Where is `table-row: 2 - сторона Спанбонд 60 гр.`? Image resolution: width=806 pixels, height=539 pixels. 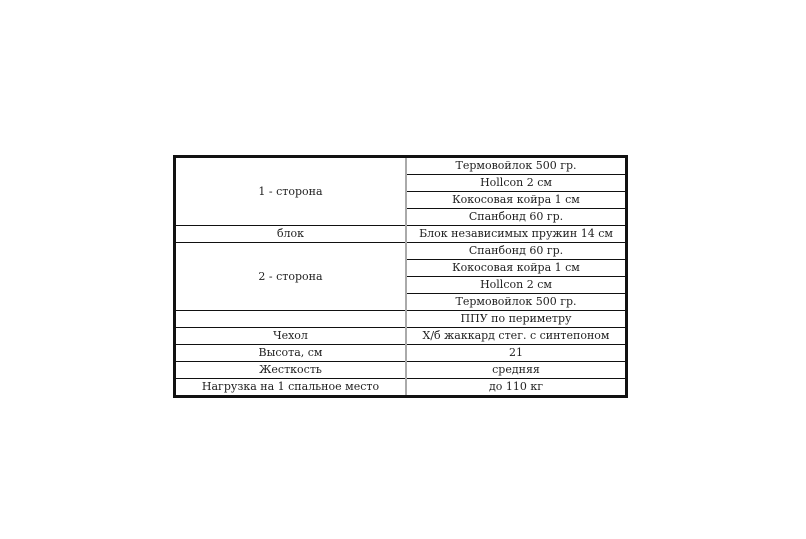 table-row: 2 - сторона Спанбонд 60 гр. is located at coordinates (400, 276).